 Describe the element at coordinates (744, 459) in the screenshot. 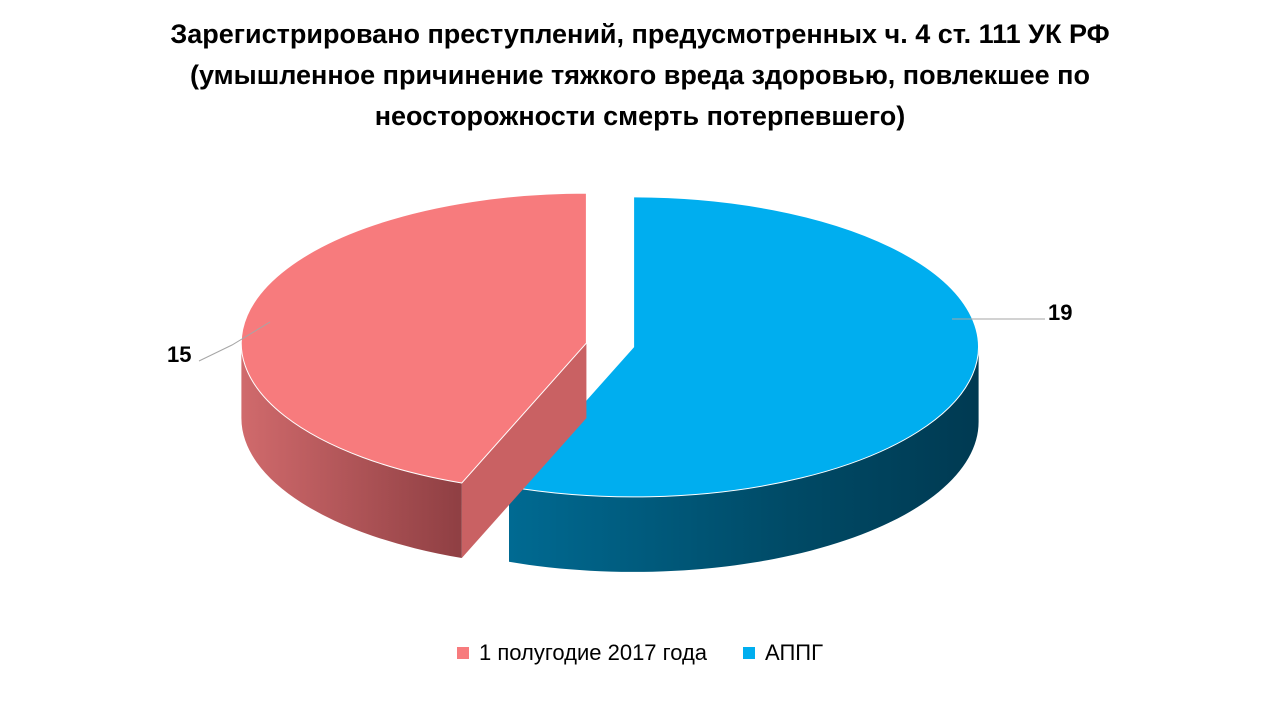

I see `pie-slice-1-outer-wall` at that location.